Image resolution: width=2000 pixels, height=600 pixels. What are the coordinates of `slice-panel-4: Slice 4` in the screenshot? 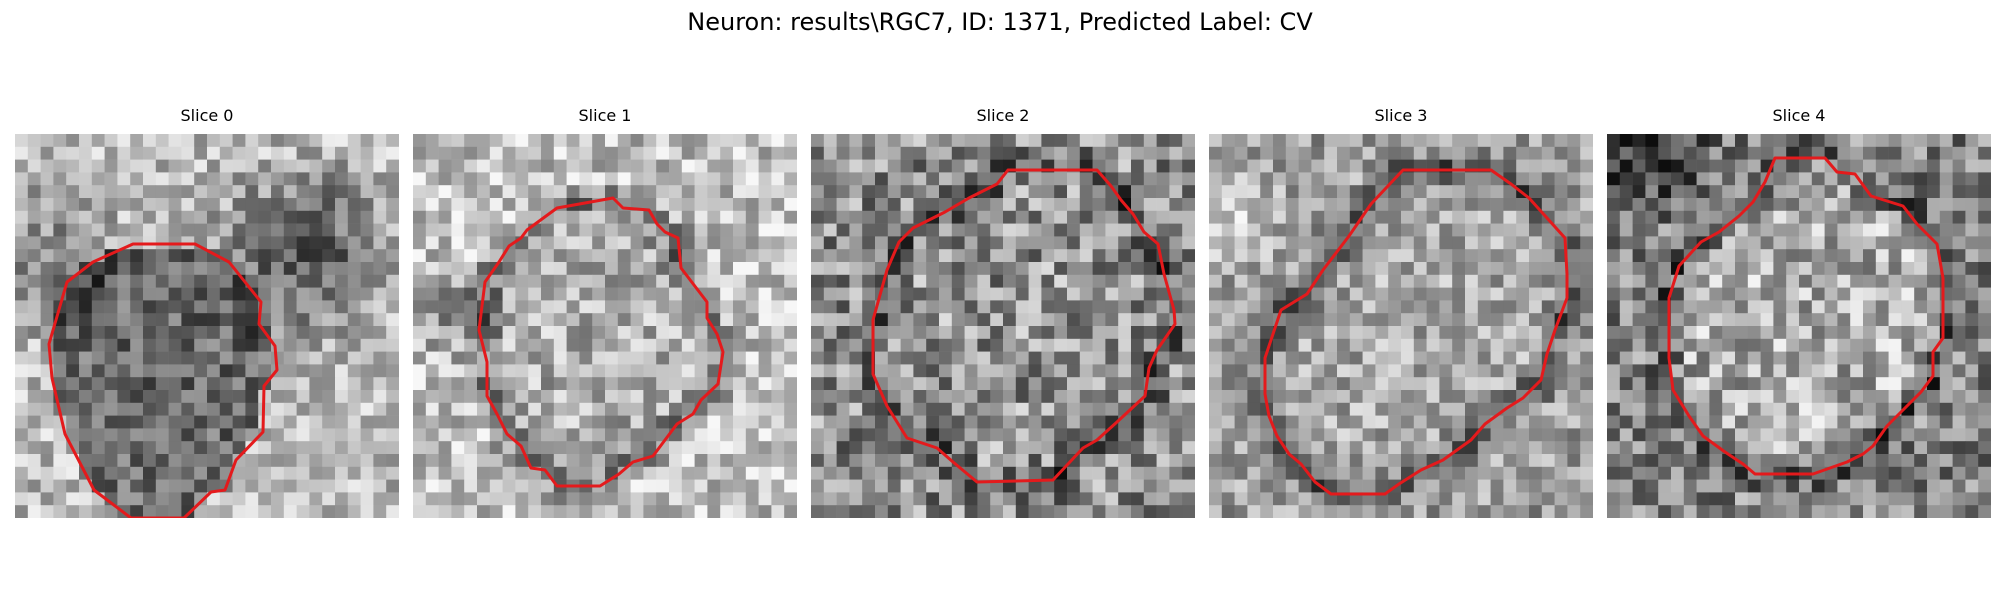 It's located at (1799, 312).